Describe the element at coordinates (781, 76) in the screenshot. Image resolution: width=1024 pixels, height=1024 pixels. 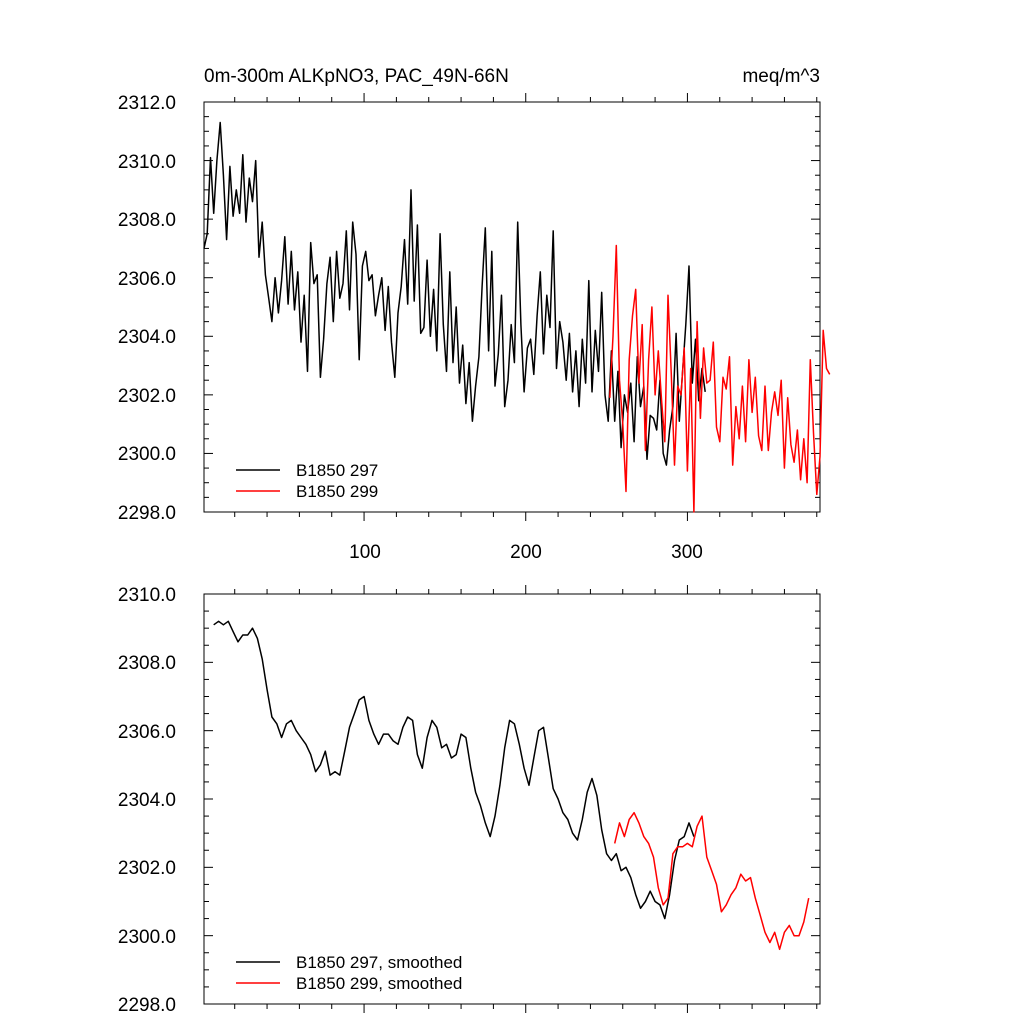
I see `top-chart-units: meq/m^3` at that location.